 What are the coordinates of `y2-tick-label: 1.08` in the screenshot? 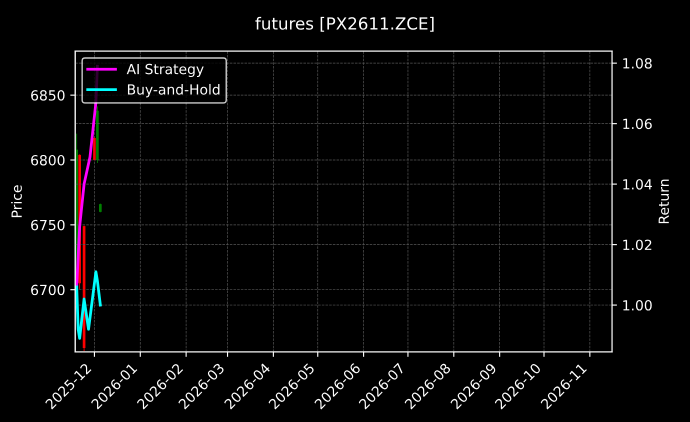 It's located at (637, 63).